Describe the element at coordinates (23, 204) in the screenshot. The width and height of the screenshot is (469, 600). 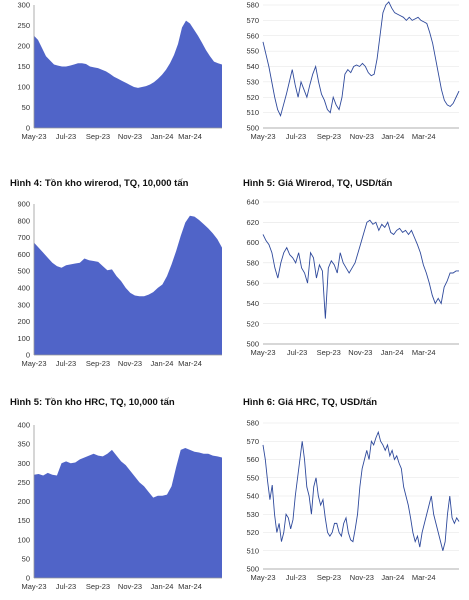
I see `y-tick-label: 900` at that location.